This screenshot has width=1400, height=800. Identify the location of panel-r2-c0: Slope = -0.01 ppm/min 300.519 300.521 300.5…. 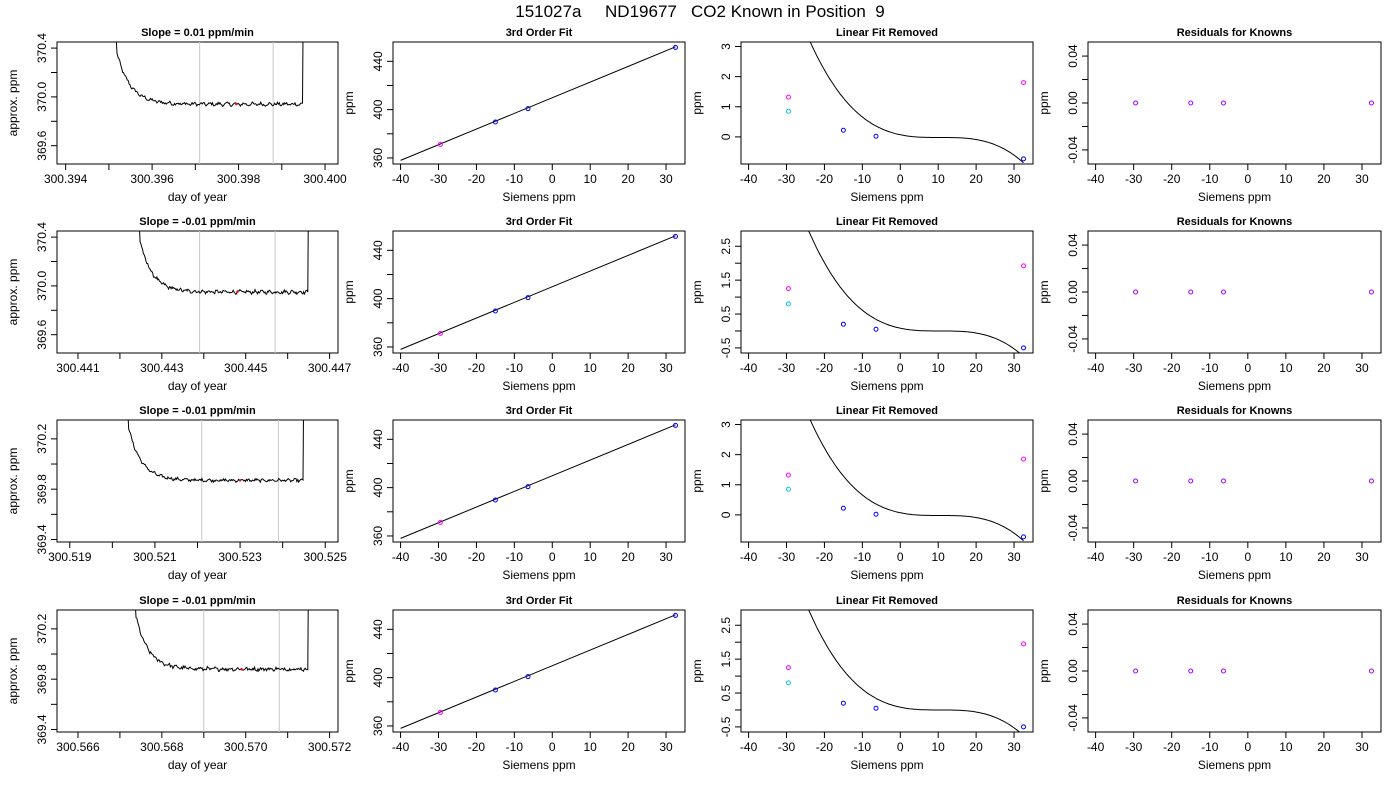
(176, 493).